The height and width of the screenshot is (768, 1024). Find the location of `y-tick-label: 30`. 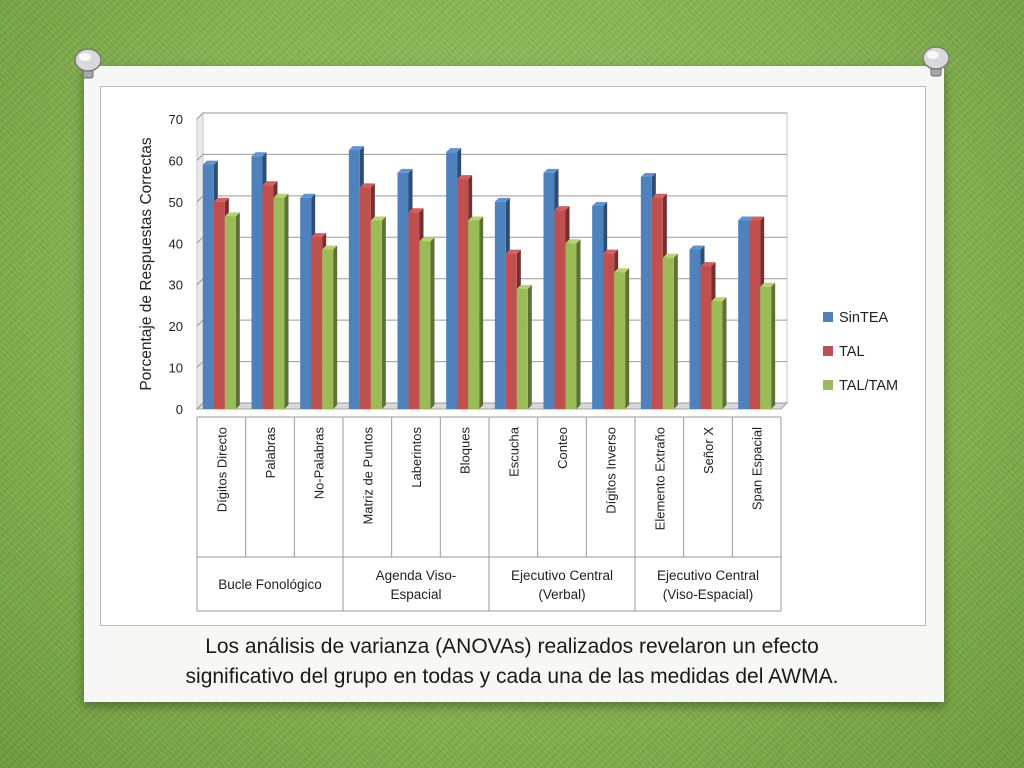

y-tick-label: 30 is located at coordinates (176, 285).